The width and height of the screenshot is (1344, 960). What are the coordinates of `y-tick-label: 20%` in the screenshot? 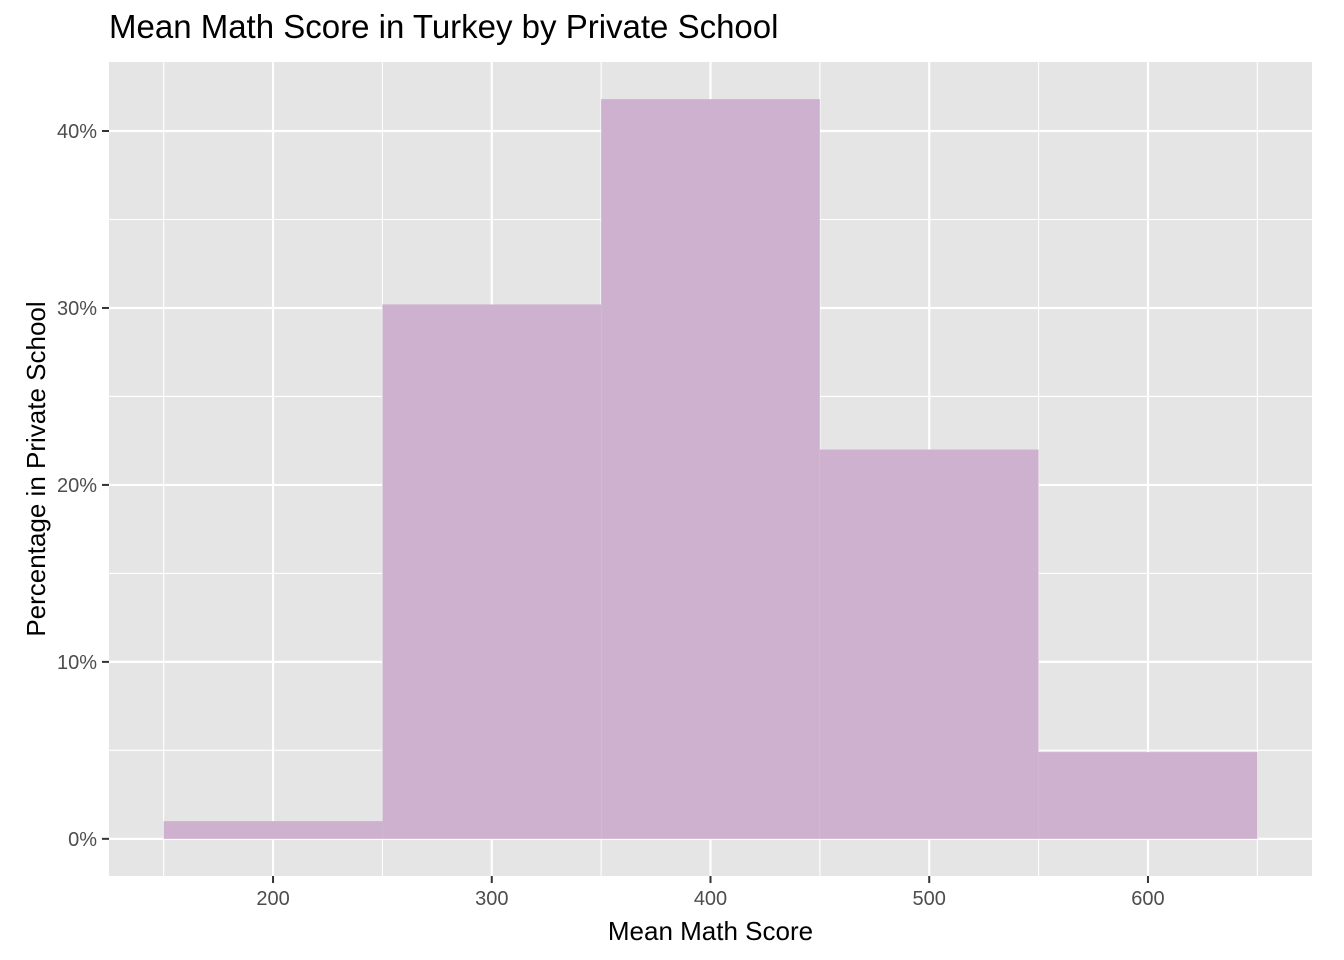 It's located at (77, 486).